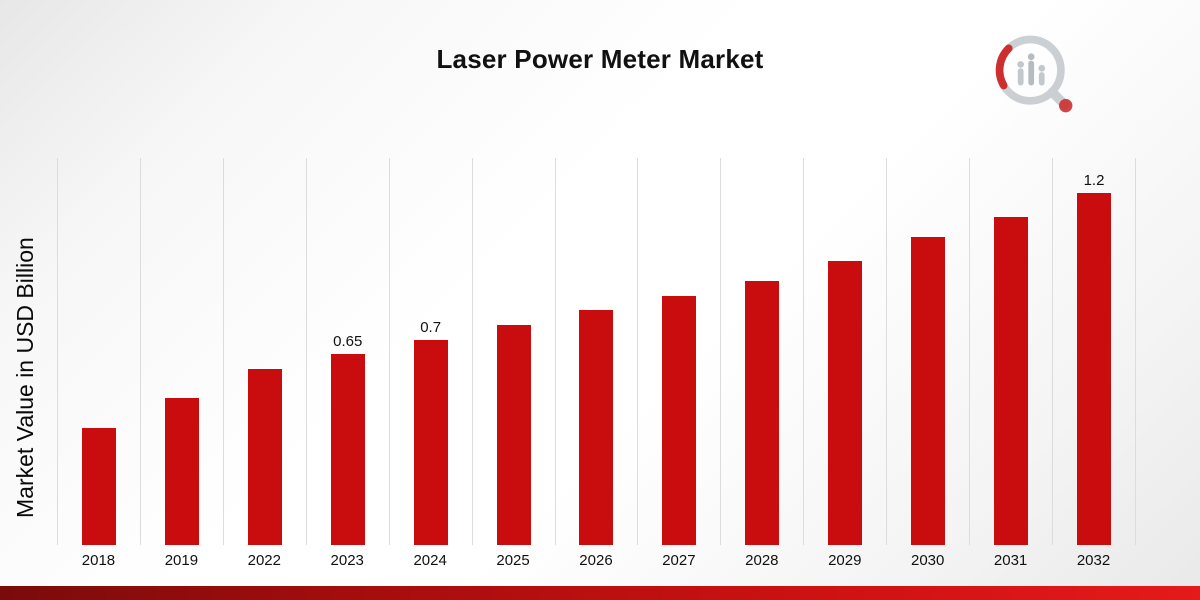 The height and width of the screenshot is (600, 1200). I want to click on brand-logo, so click(1036, 74).